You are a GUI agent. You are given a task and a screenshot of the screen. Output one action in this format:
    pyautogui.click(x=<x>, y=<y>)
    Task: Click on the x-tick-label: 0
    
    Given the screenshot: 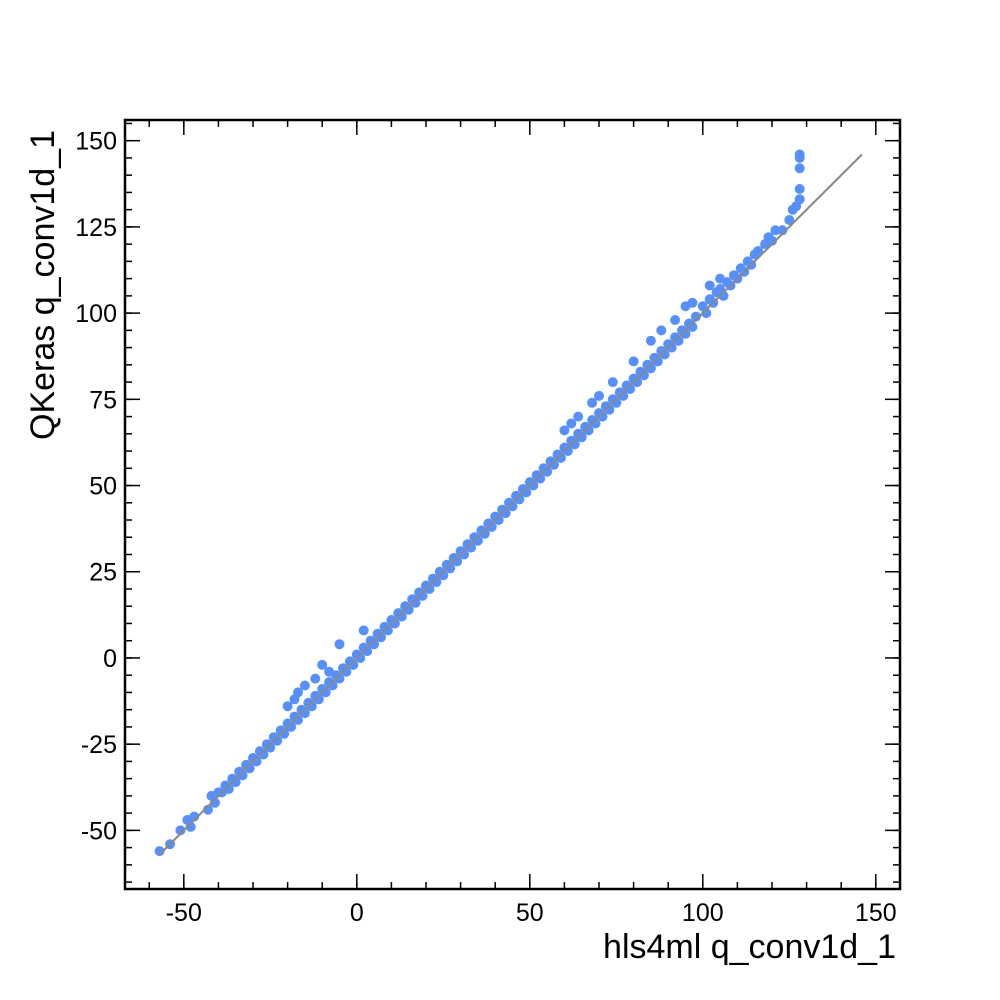 What is the action you would take?
    pyautogui.click(x=357, y=913)
    